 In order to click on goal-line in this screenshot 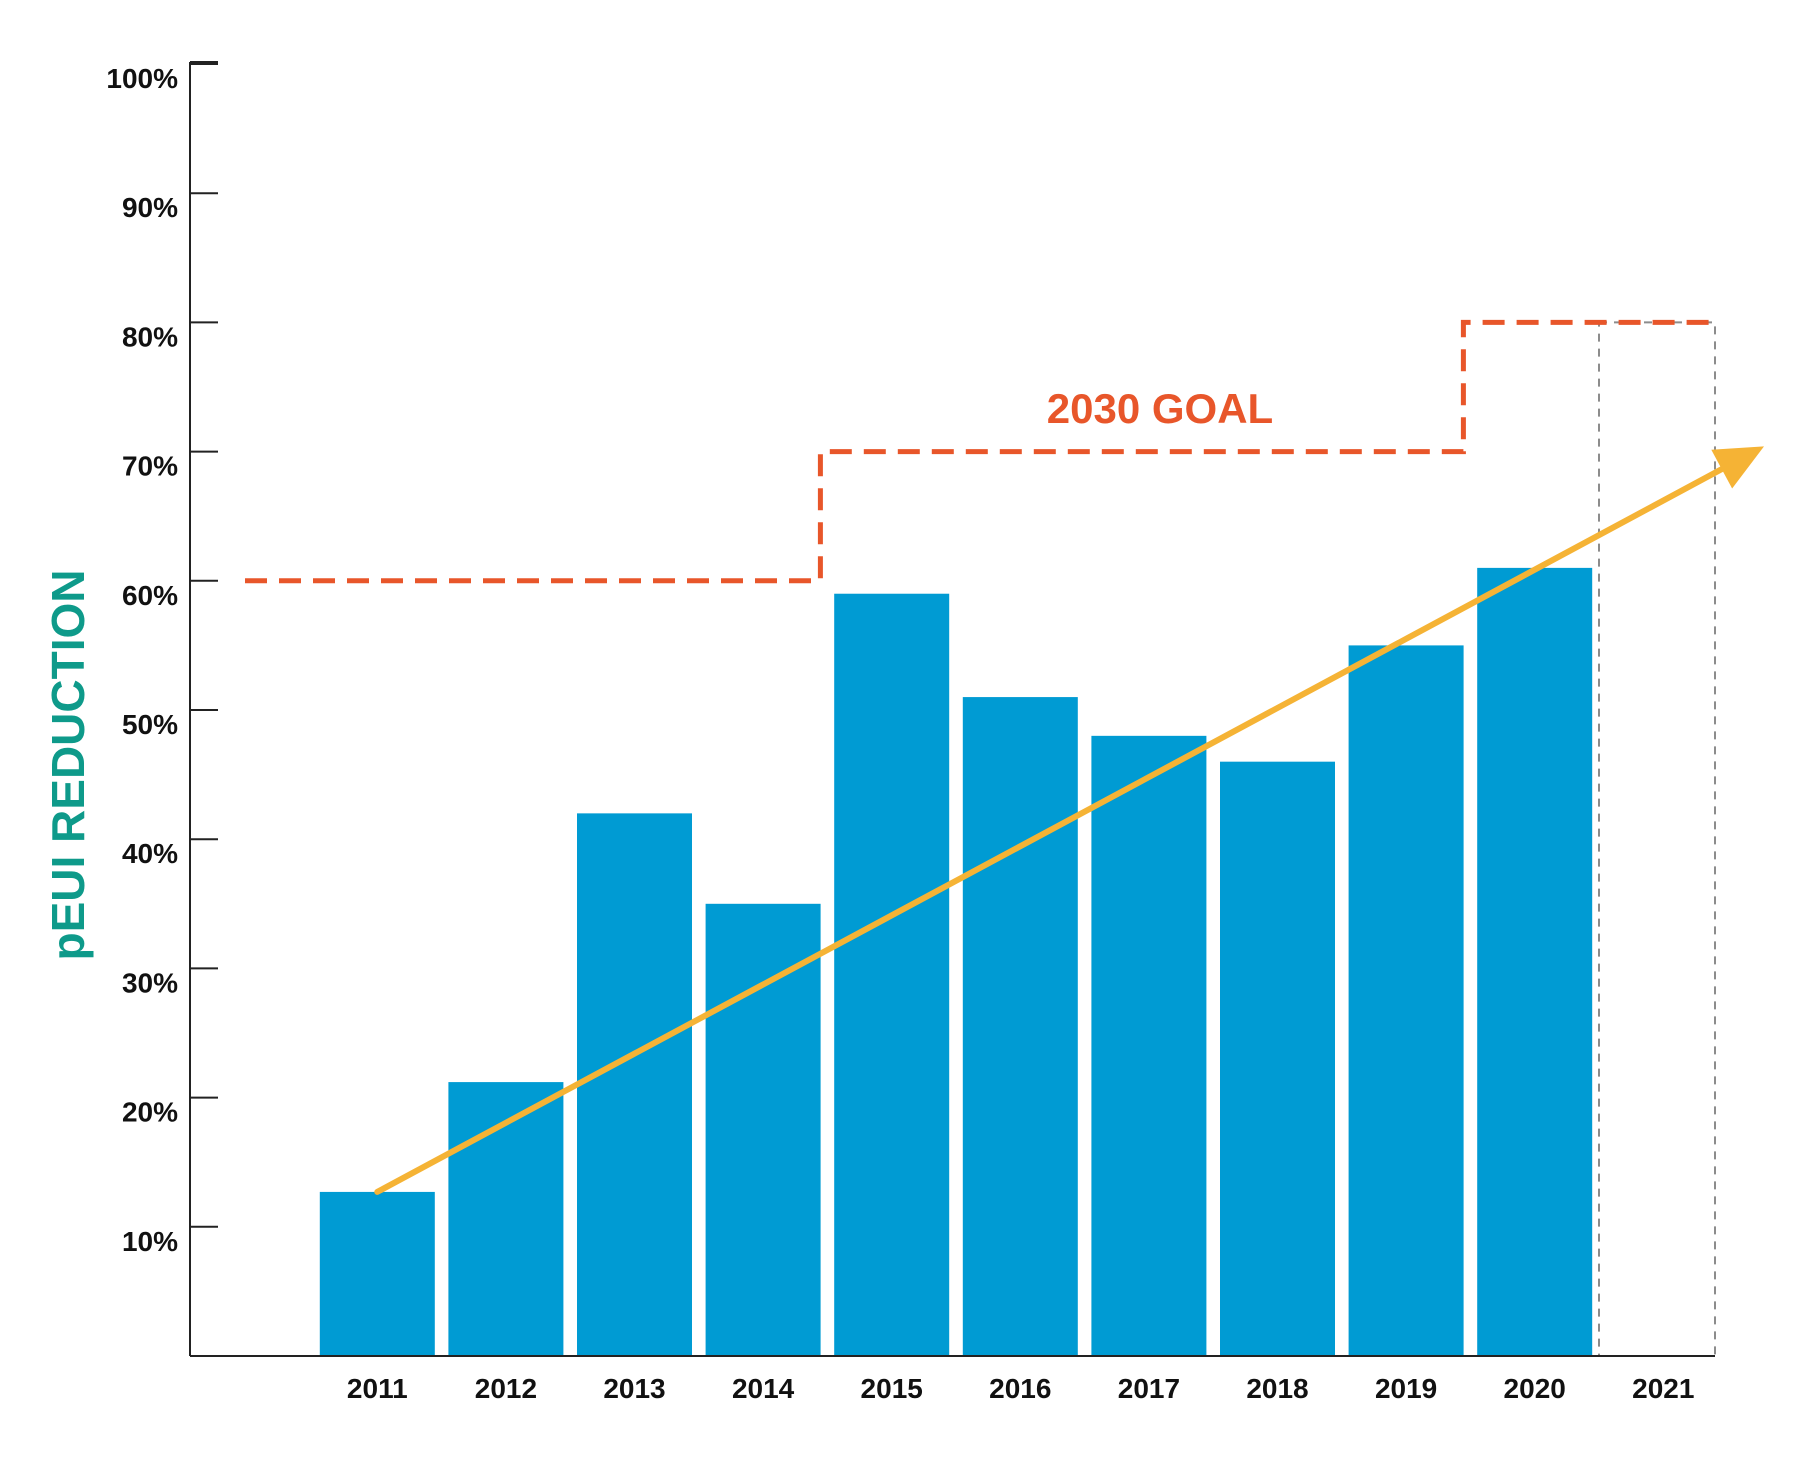, I will do `click(980, 451)`.